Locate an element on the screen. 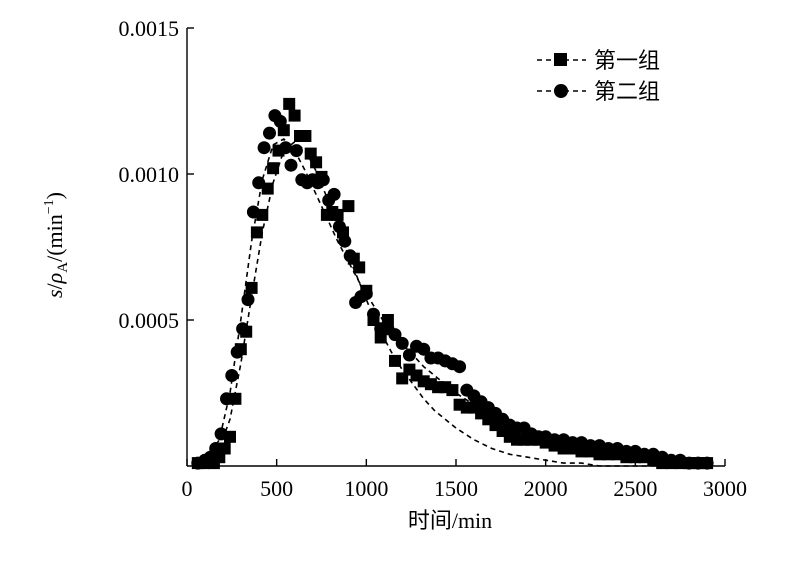 This screenshot has width=801, height=563. ylabel-unit-open: (min is located at coordinates (54, 235).